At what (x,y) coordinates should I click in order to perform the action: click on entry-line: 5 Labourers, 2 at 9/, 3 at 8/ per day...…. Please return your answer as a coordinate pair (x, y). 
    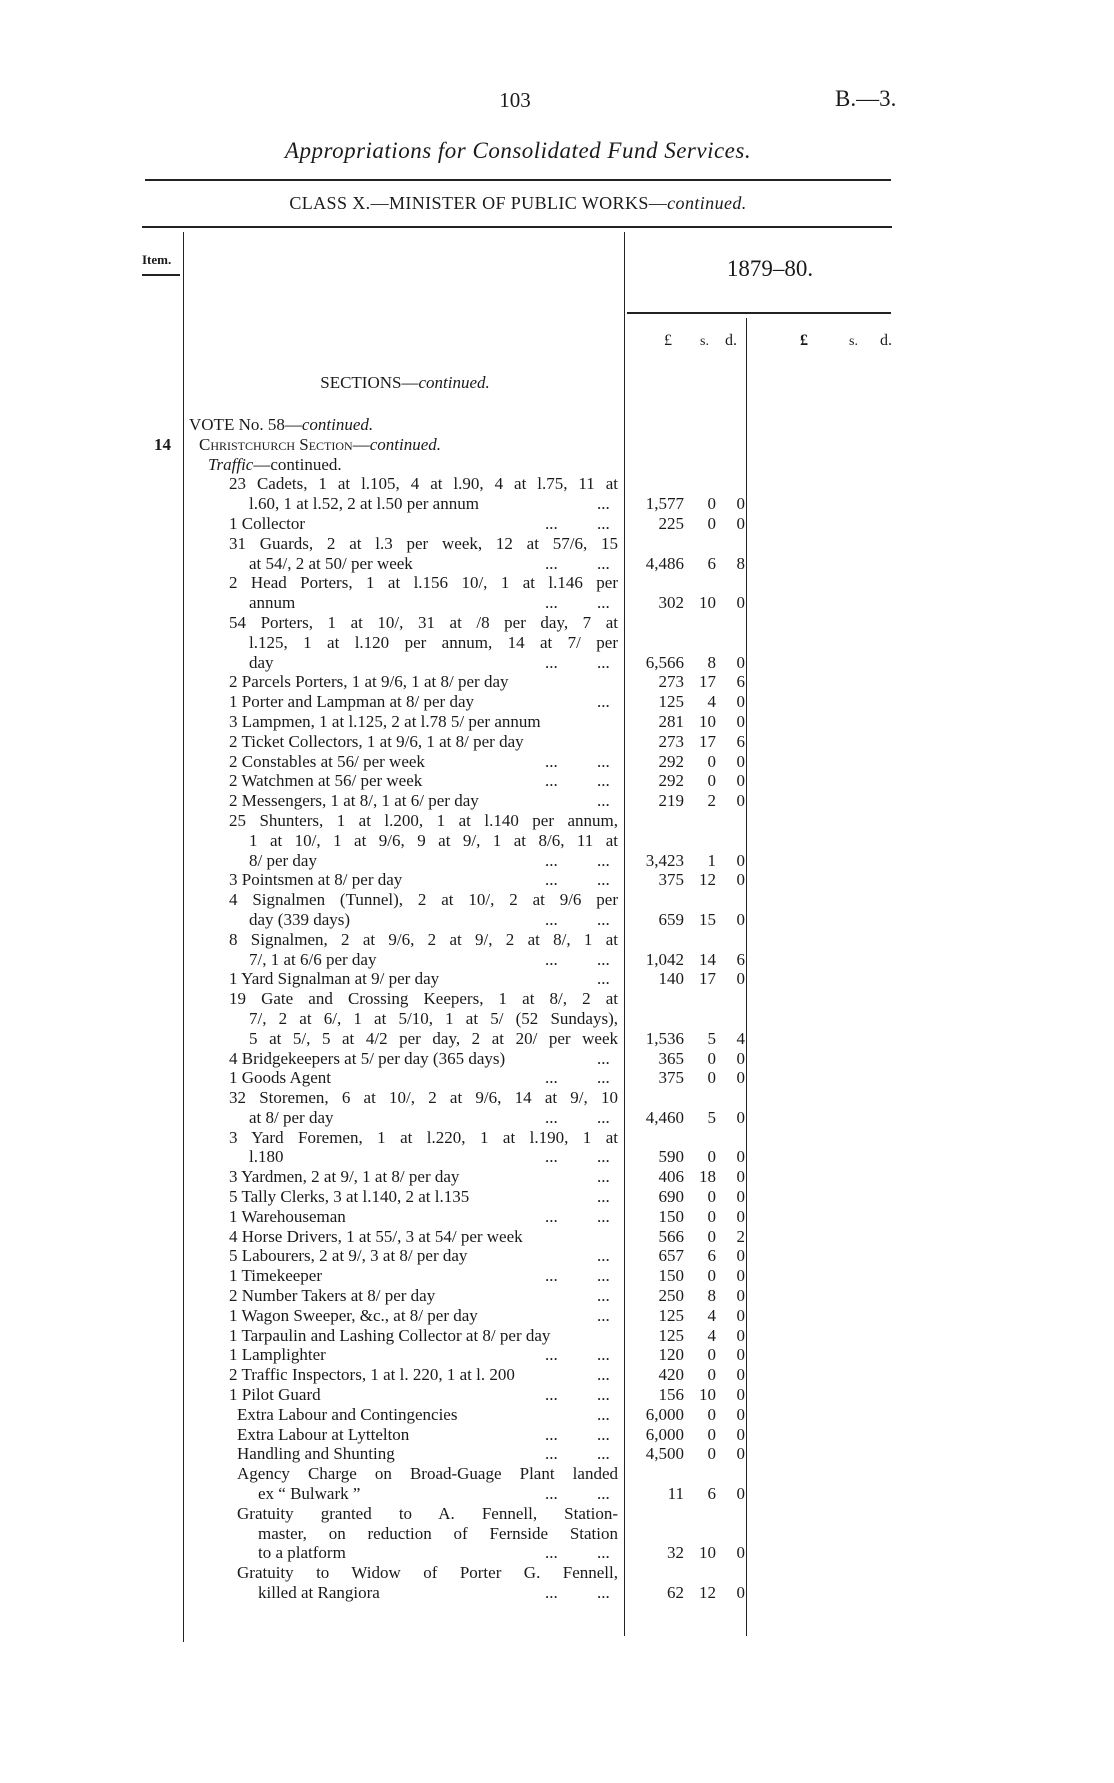
    Looking at the image, I should click on (557, 1256).